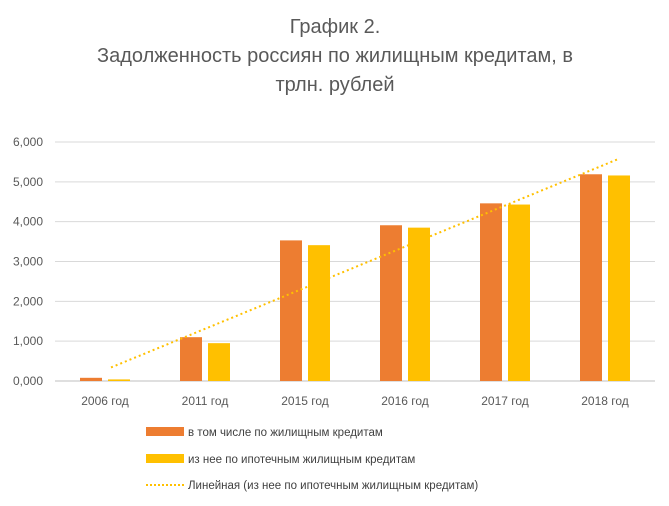  What do you see at coordinates (28, 142) in the screenshot?
I see `y-tick-label: 6,000` at bounding box center [28, 142].